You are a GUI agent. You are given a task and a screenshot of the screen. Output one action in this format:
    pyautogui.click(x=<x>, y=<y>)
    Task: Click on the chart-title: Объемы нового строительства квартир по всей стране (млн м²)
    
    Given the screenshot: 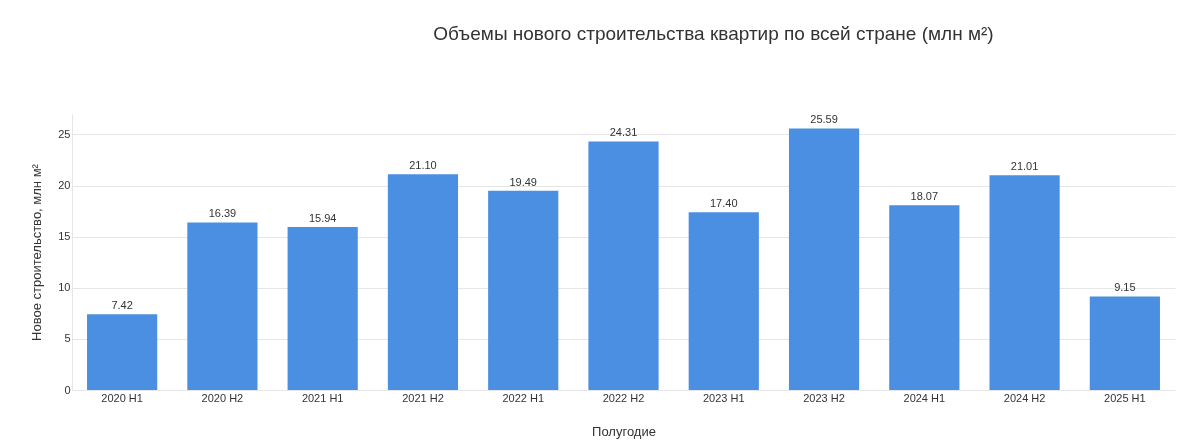 What is the action you would take?
    pyautogui.click(x=713, y=33)
    